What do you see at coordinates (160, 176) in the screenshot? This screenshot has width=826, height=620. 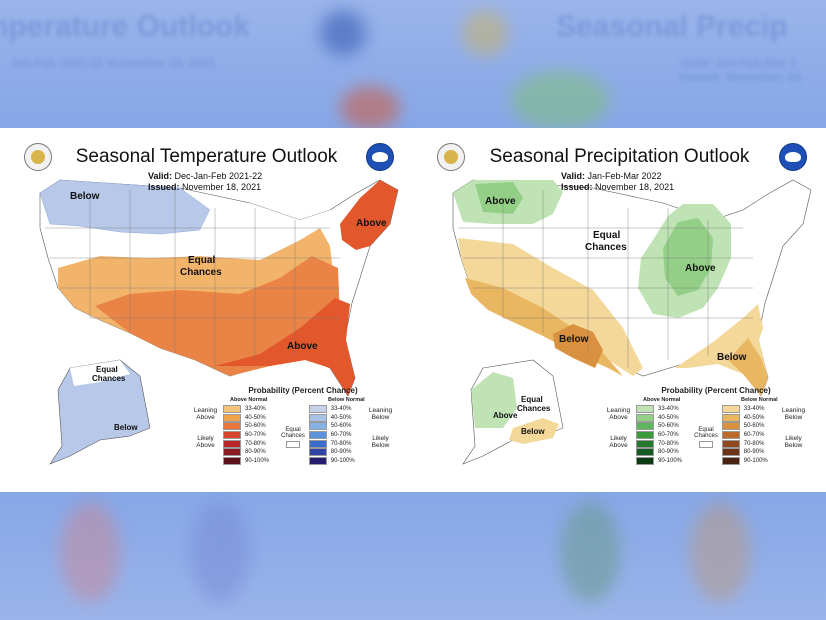 I see `valid-label: Valid:` at bounding box center [160, 176].